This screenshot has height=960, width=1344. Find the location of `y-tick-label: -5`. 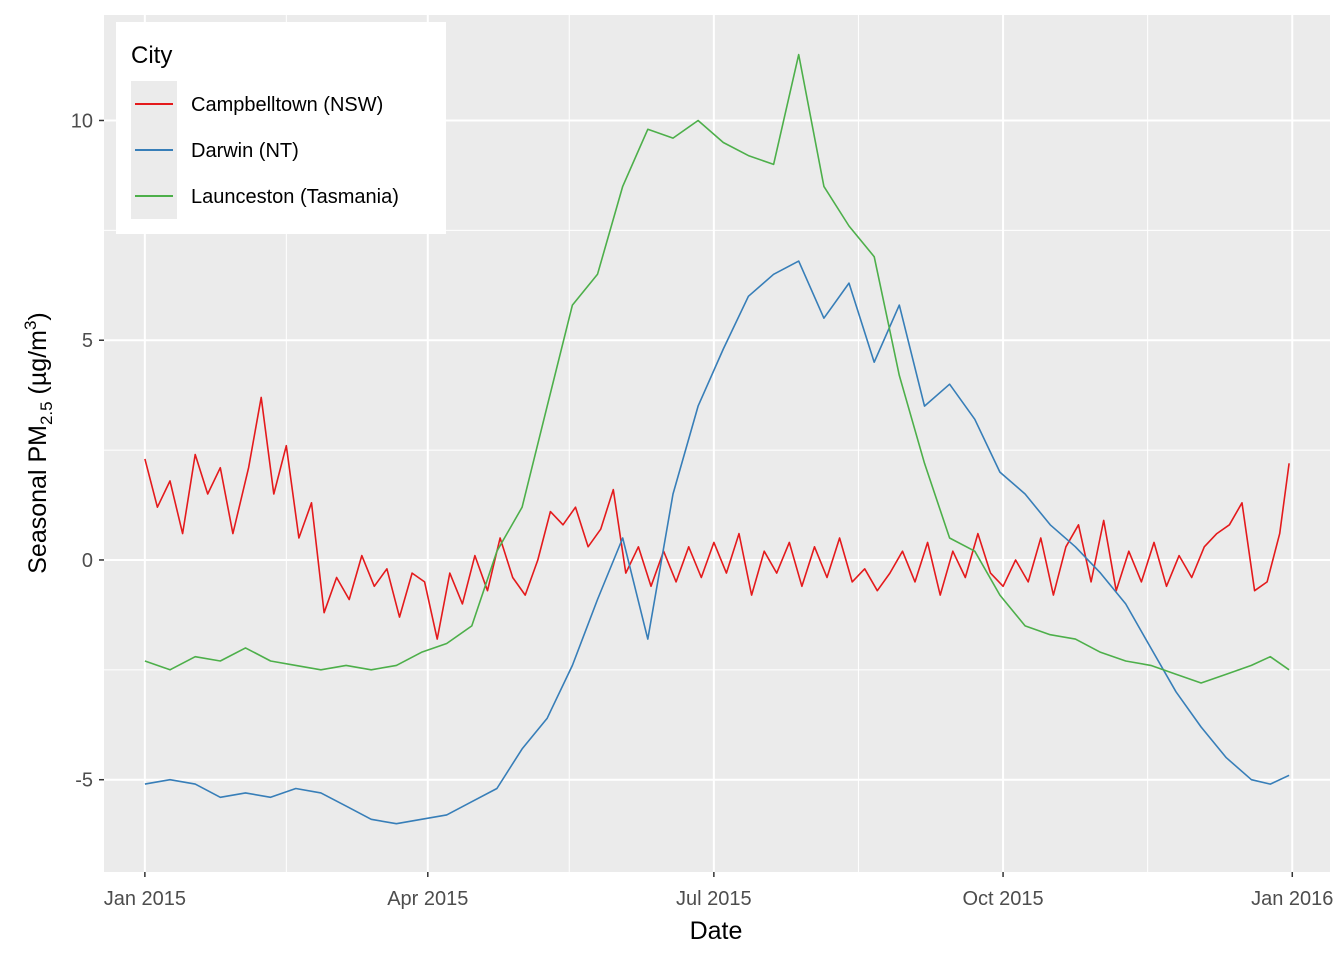

y-tick-label: -5 is located at coordinates (84, 781).